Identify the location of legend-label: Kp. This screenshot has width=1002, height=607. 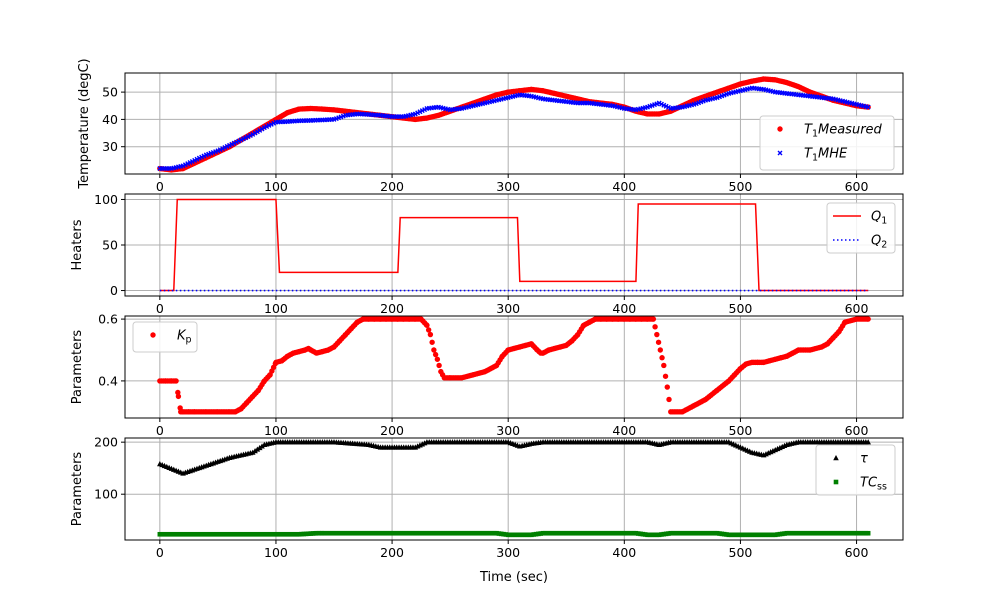
(184, 337).